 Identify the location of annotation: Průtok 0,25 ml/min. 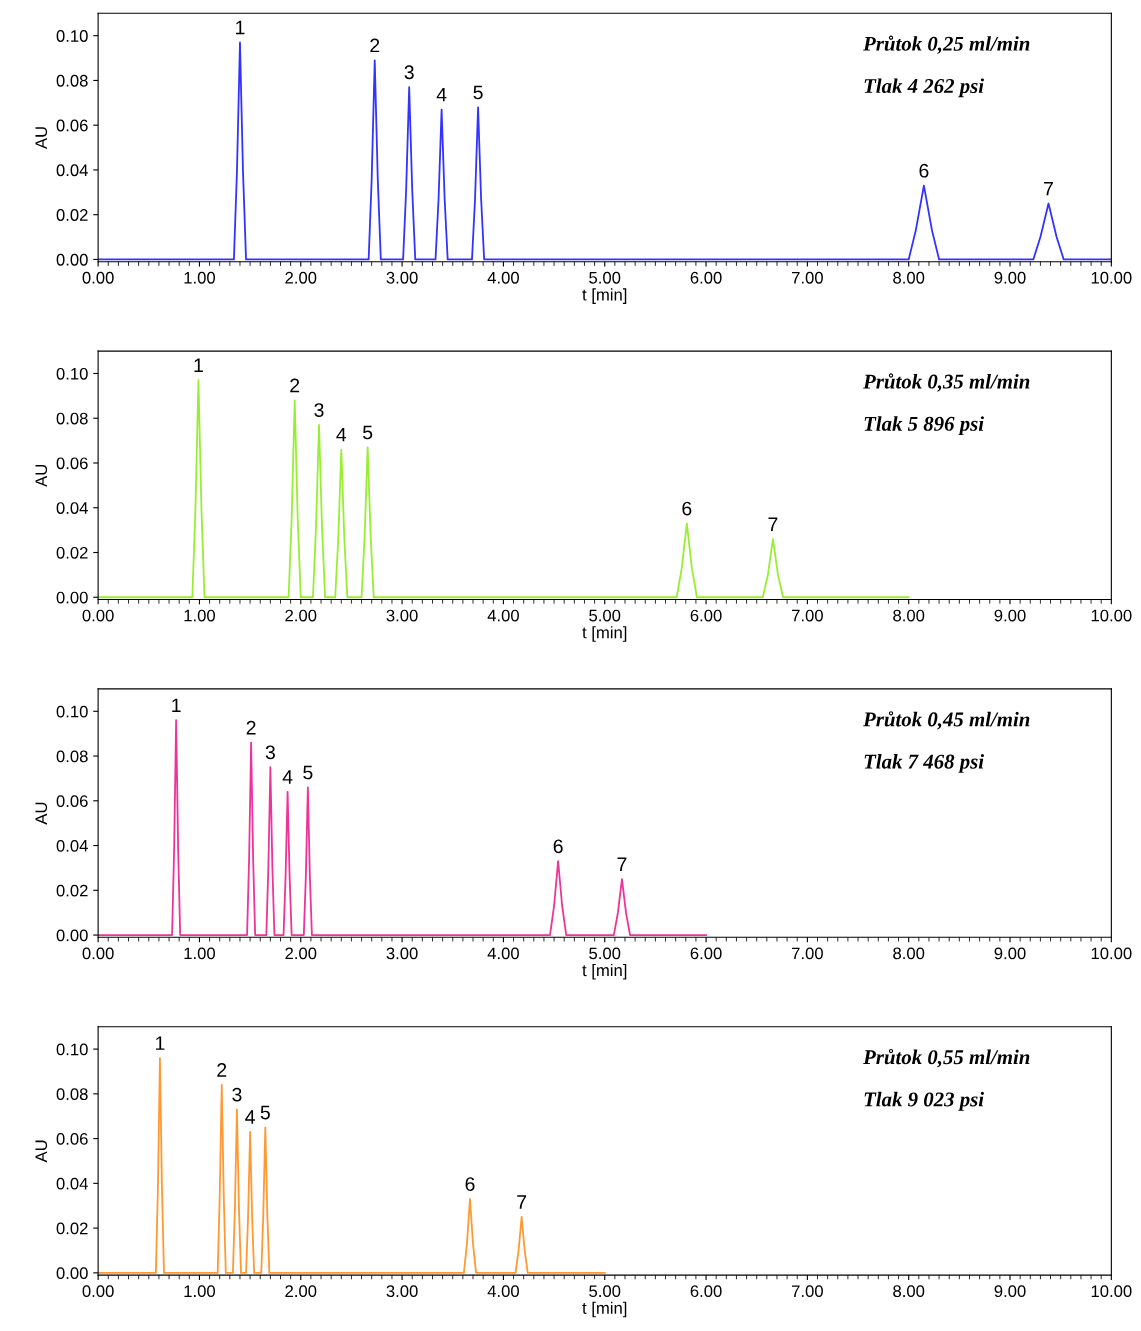
(946, 44).